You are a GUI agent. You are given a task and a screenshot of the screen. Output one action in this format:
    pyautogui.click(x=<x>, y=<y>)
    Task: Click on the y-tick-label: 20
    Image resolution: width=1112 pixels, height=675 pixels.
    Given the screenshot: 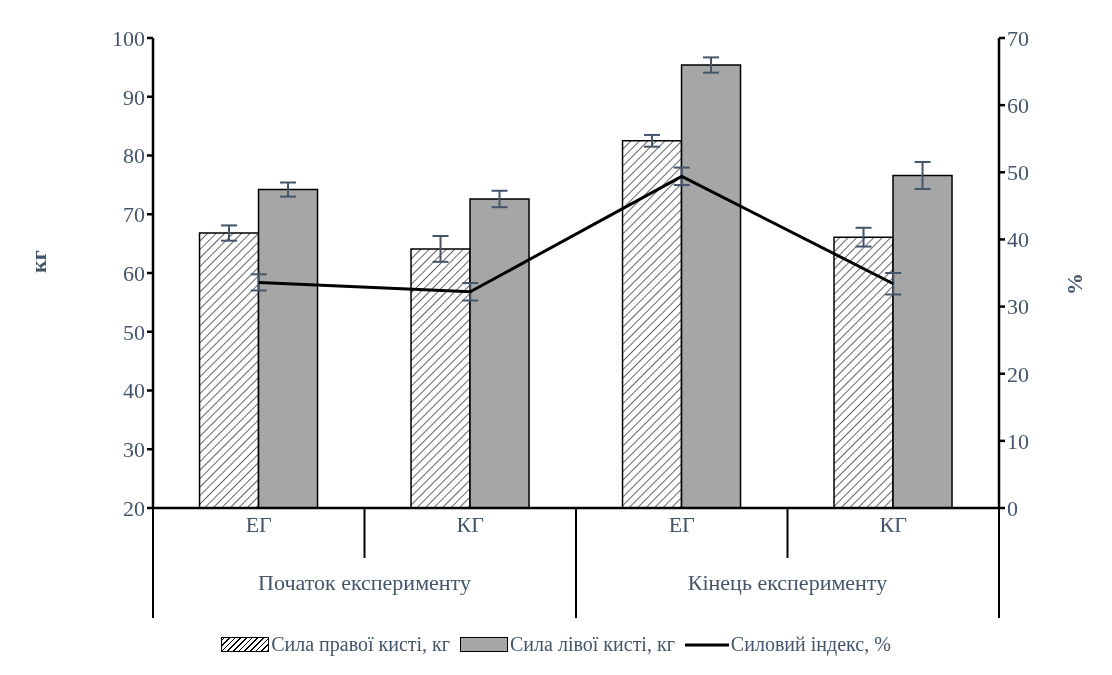 What is the action you would take?
    pyautogui.click(x=134, y=508)
    